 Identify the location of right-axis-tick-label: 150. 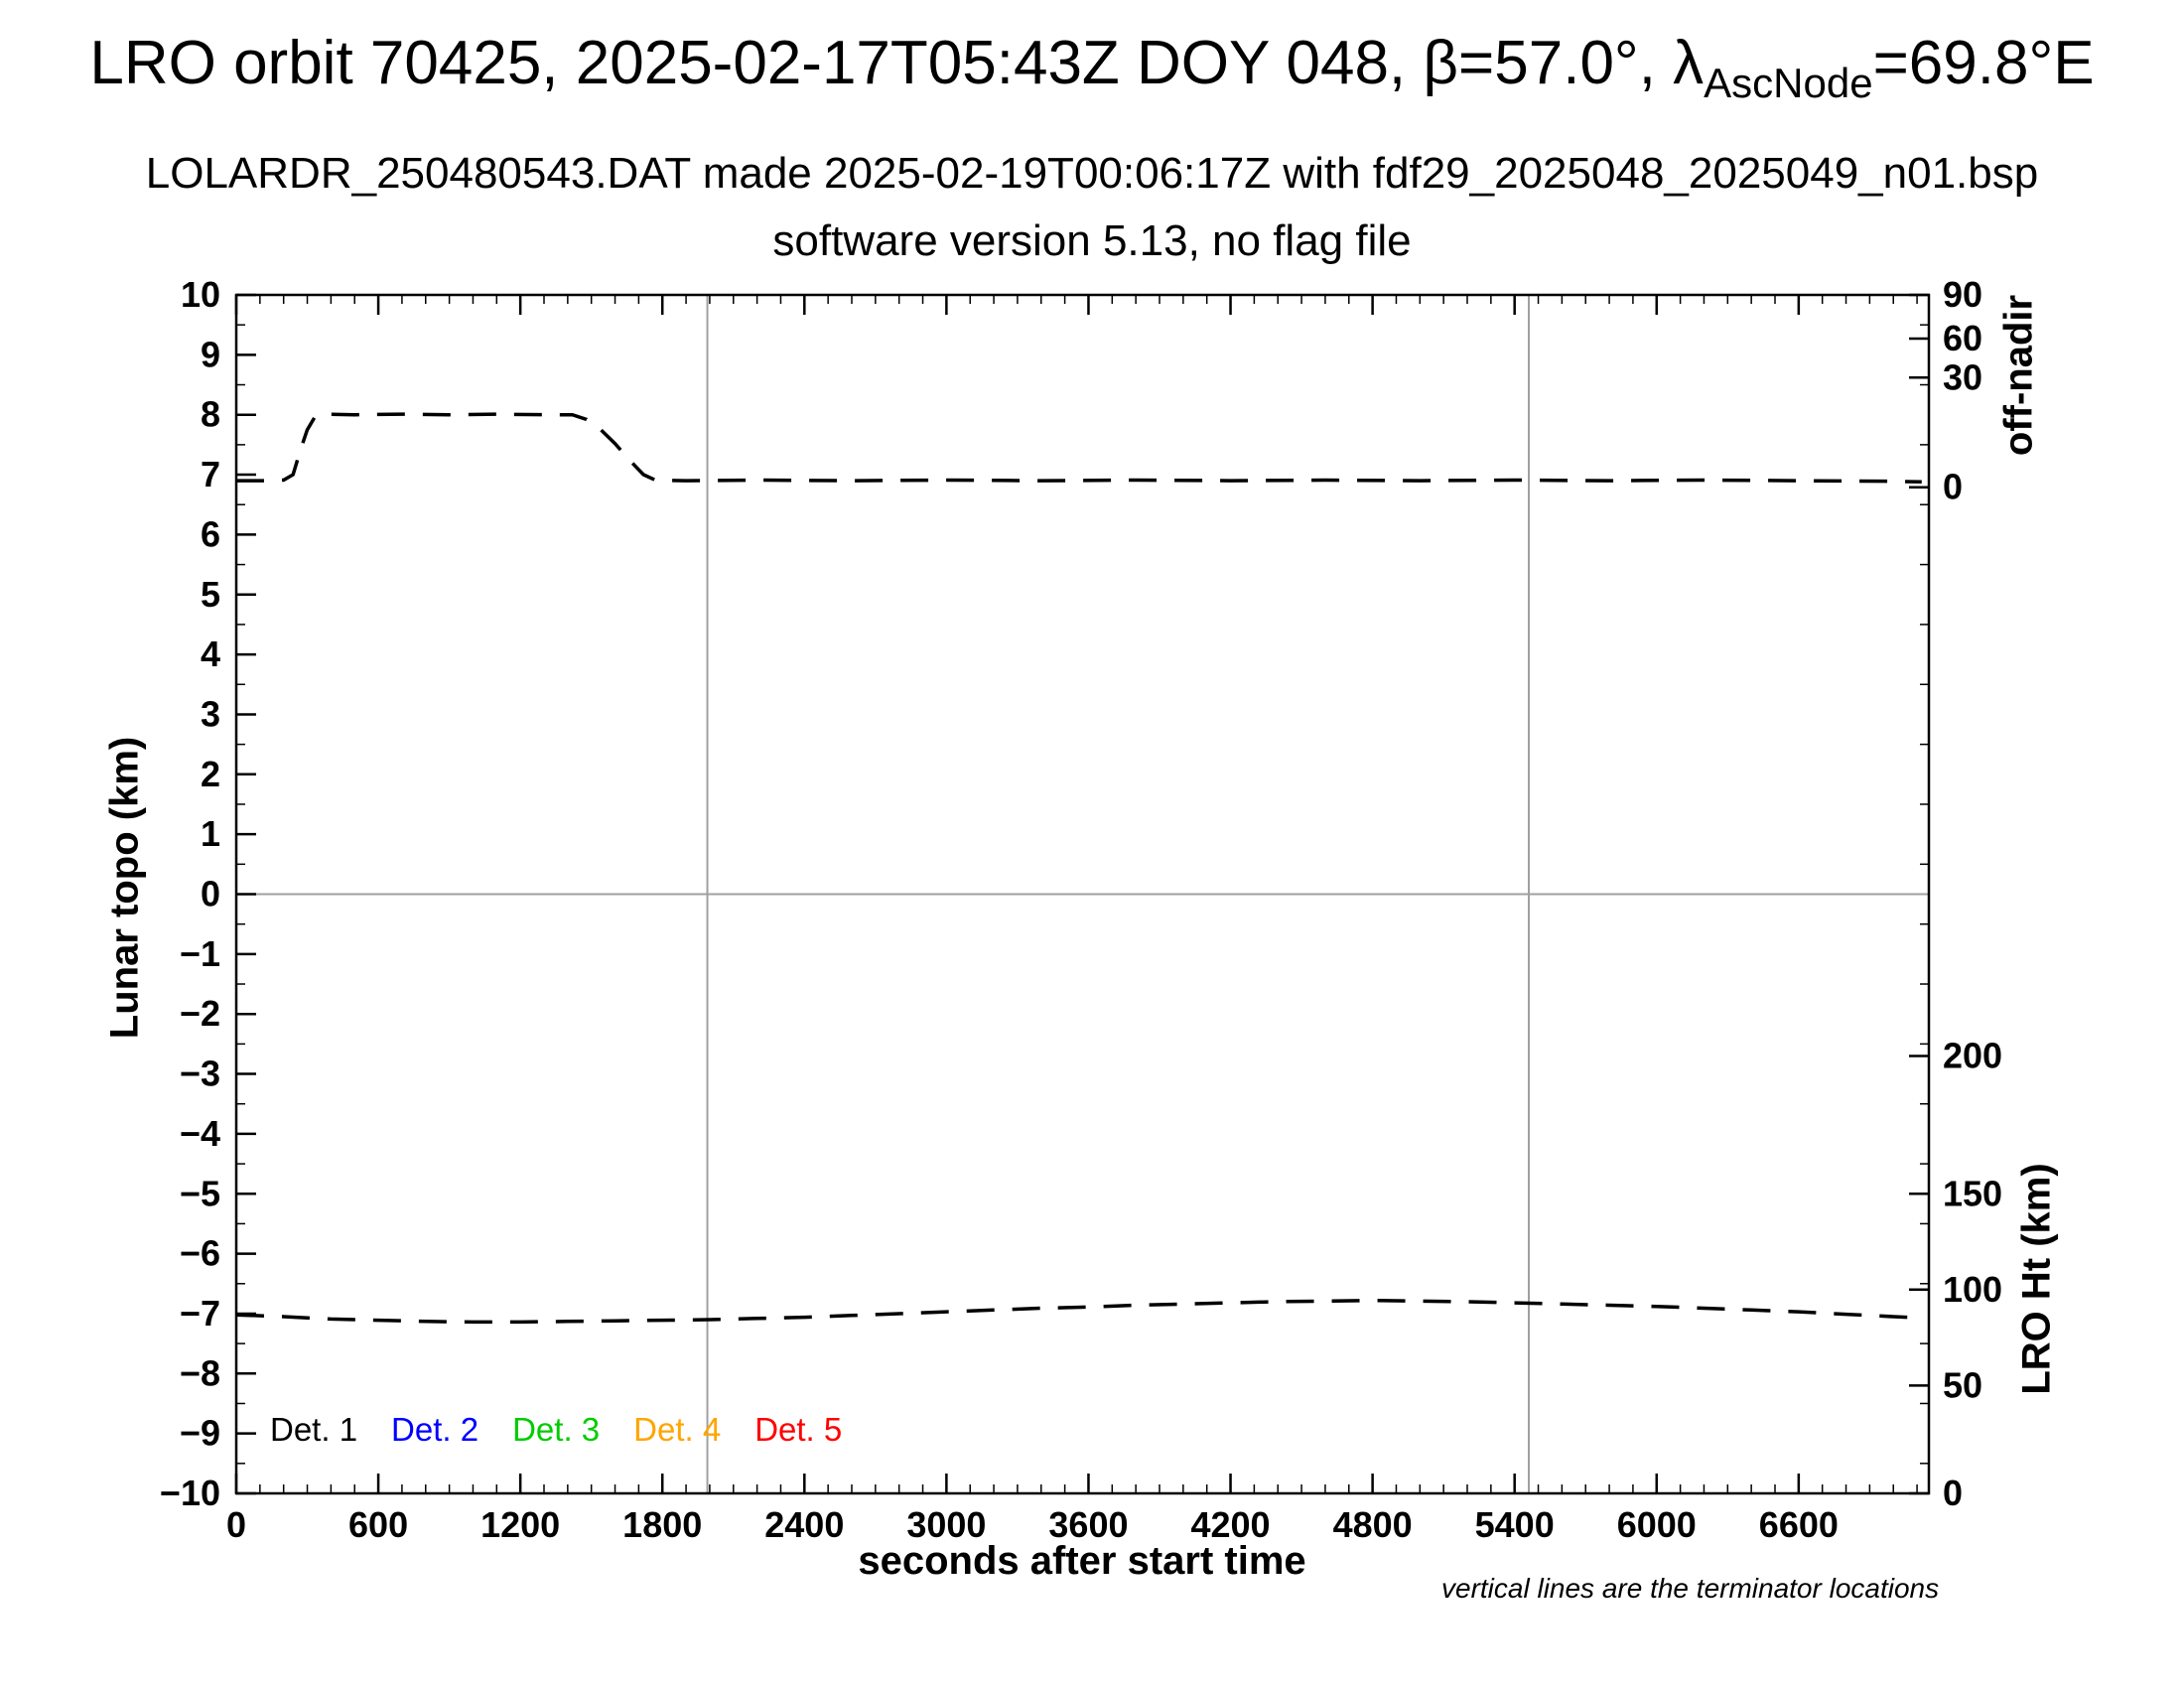
(1972, 1193).